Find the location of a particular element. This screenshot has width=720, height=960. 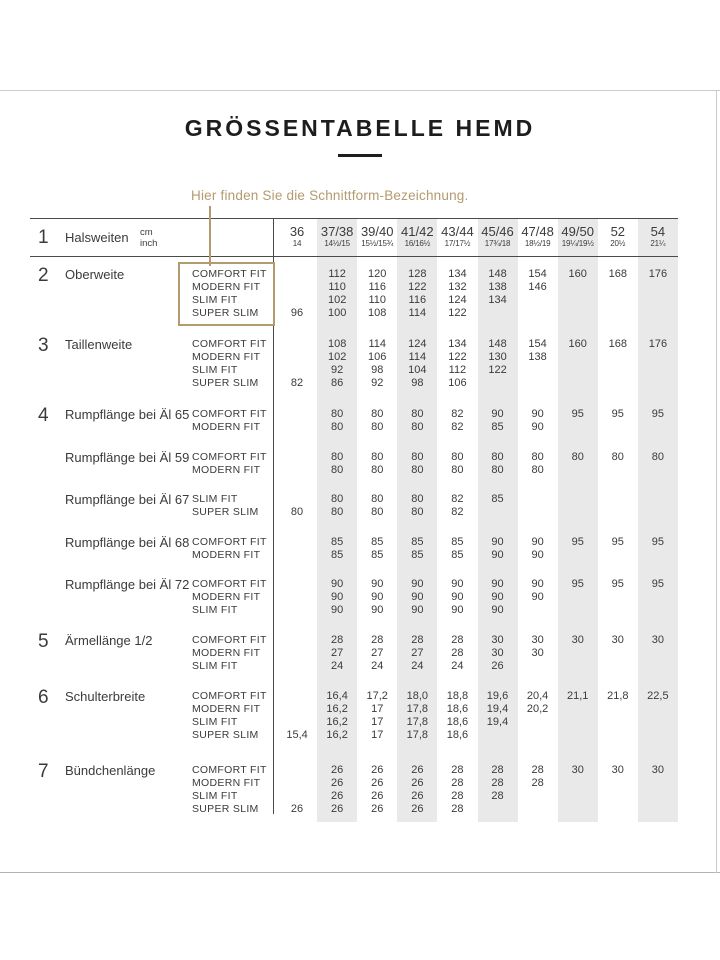

size-inch-label: 16/16½ is located at coordinates (417, 243).